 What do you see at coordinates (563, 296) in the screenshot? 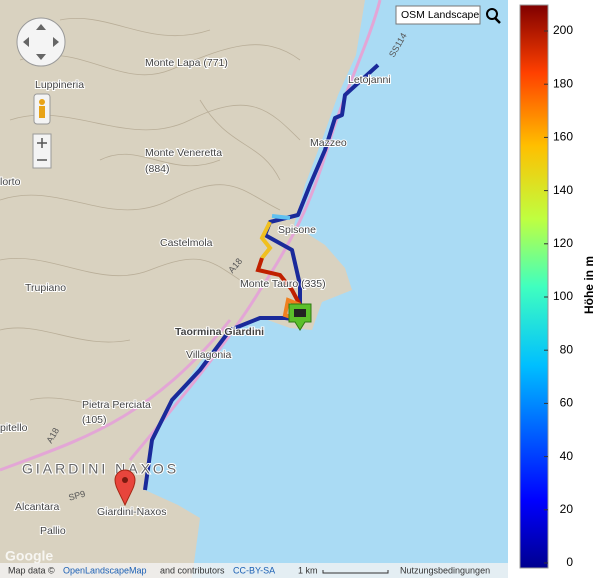
I see `colorbar-tick-label: 100` at bounding box center [563, 296].